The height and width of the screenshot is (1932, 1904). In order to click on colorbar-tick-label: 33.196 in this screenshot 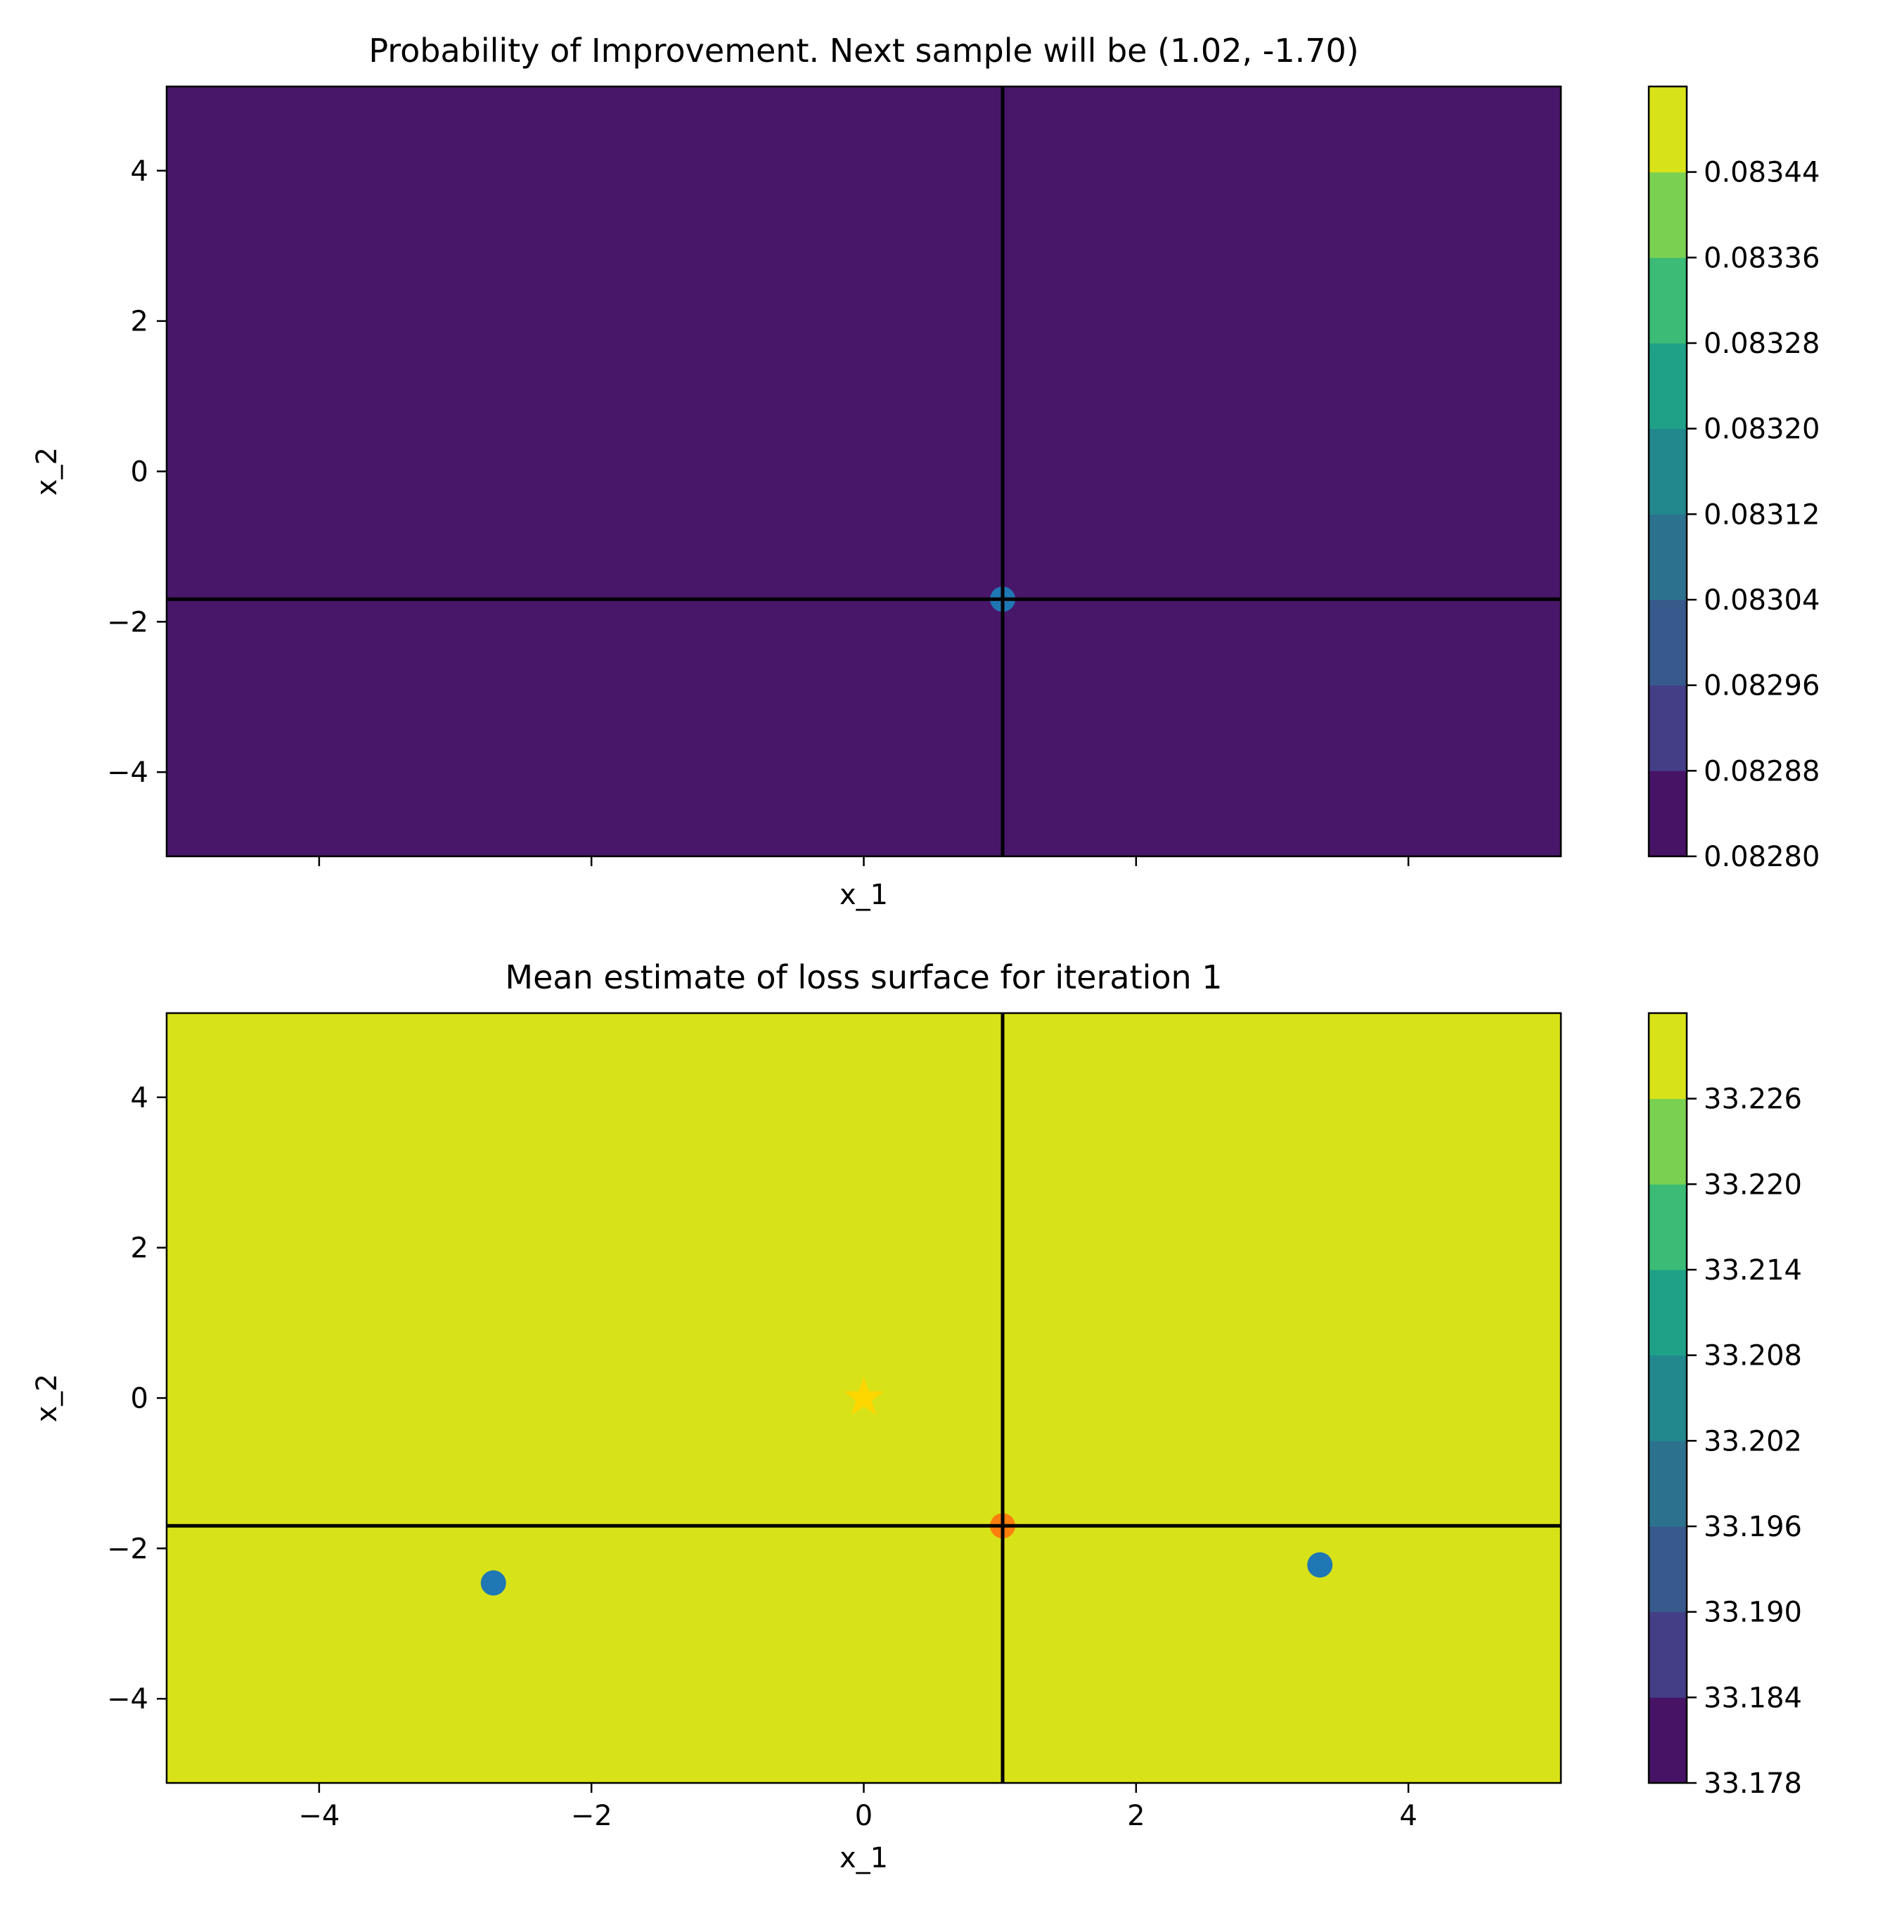, I will do `click(1753, 1527)`.